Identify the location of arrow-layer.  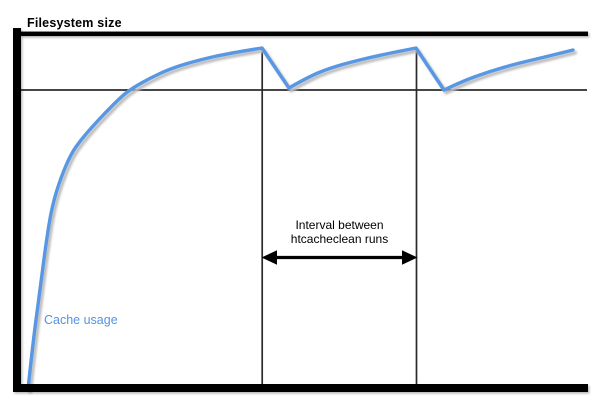
(339, 257).